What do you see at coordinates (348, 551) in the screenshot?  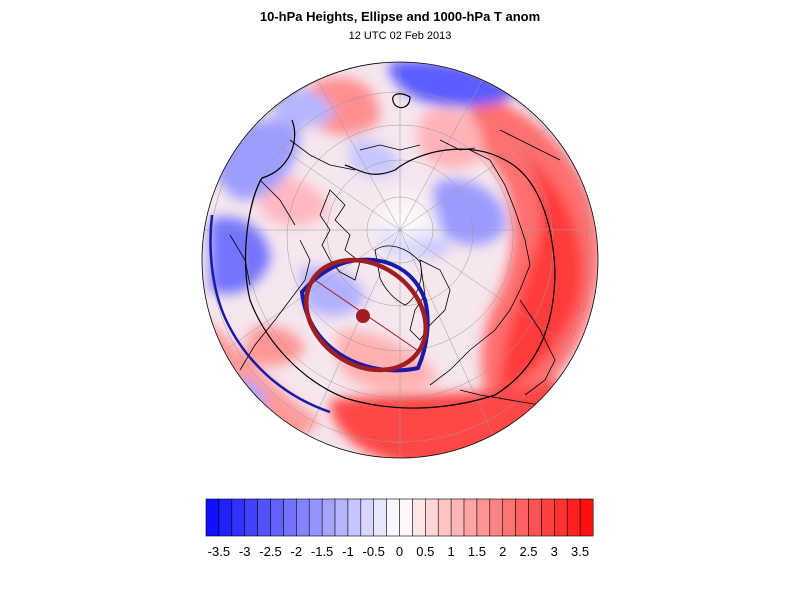 I see `colorbar-tick-label: -1` at bounding box center [348, 551].